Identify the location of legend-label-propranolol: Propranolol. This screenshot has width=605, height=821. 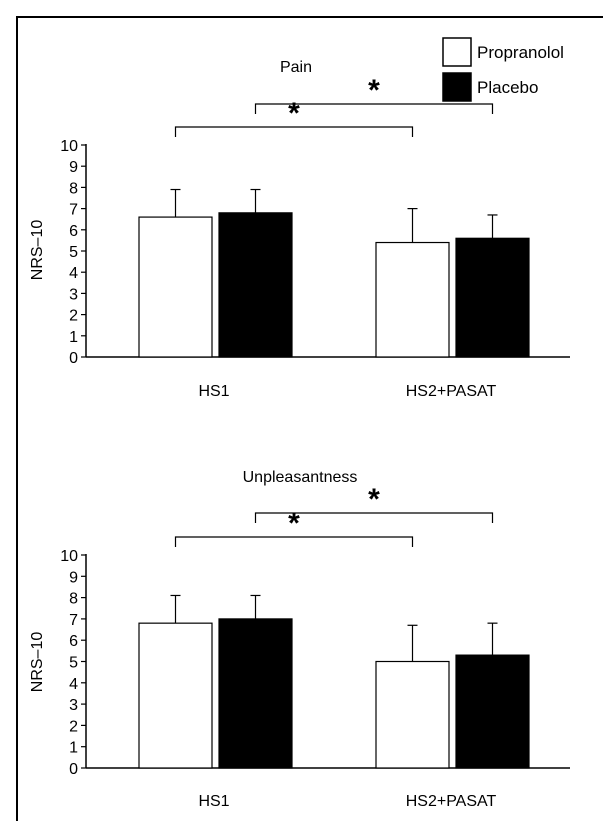
(520, 52).